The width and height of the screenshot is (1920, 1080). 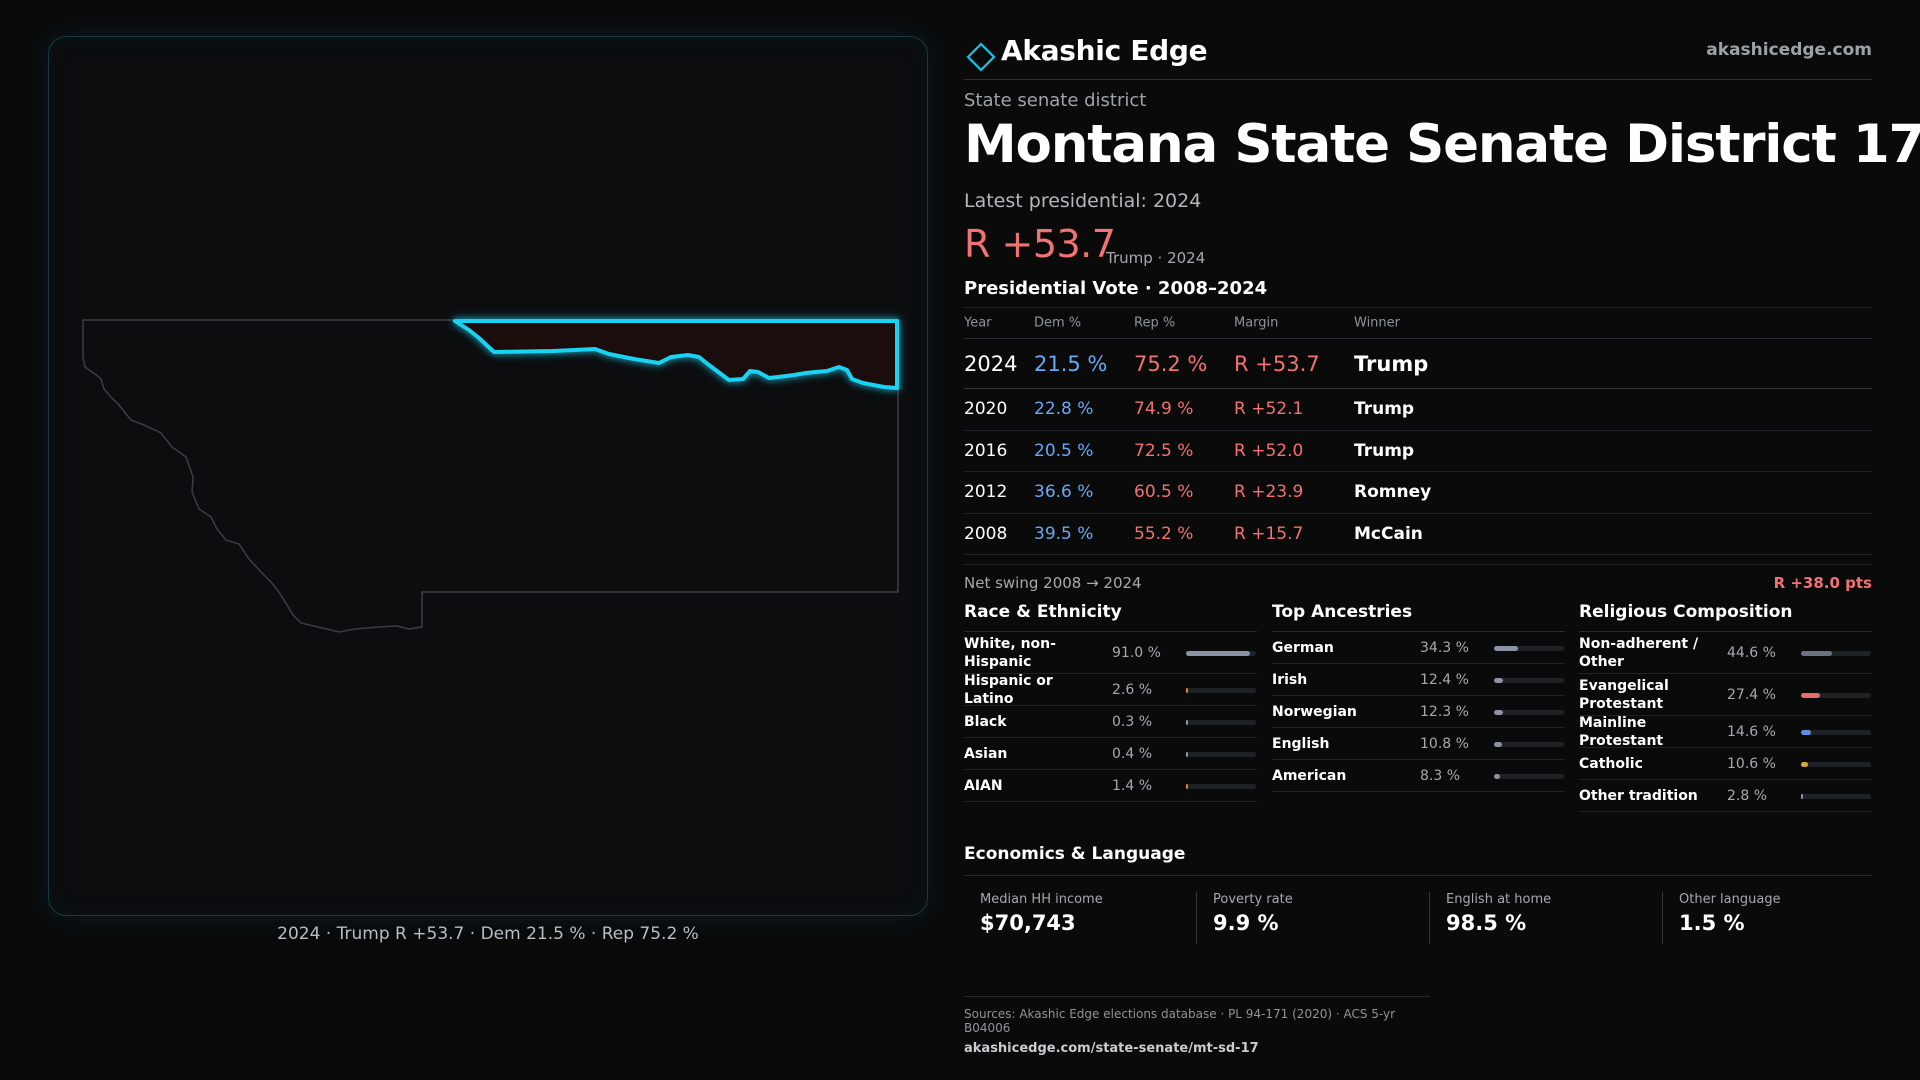 What do you see at coordinates (1156, 258) in the screenshot?
I see `latest-margin-sub: Trump · 2024` at bounding box center [1156, 258].